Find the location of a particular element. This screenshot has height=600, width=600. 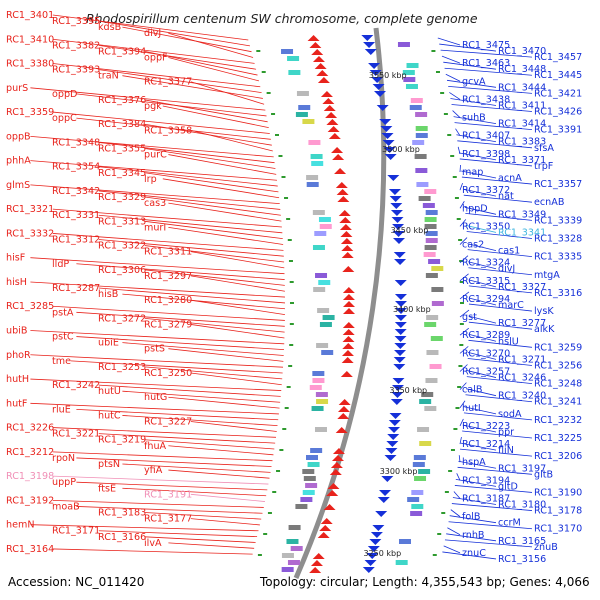

right-gene-label: RC1_3240 is located at coordinates (522, 396).